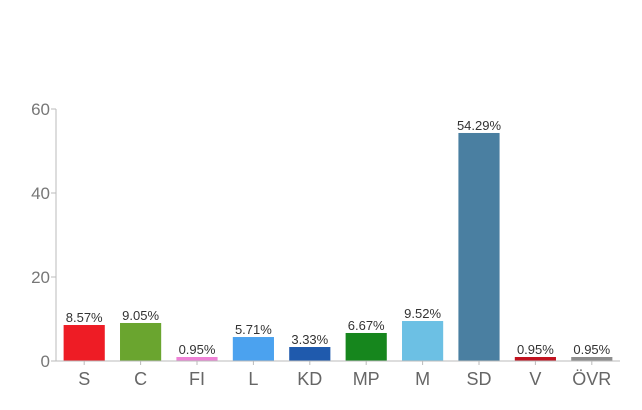  Describe the element at coordinates (366, 325) in the screenshot. I see `data-label-mp: 6.67%` at that location.